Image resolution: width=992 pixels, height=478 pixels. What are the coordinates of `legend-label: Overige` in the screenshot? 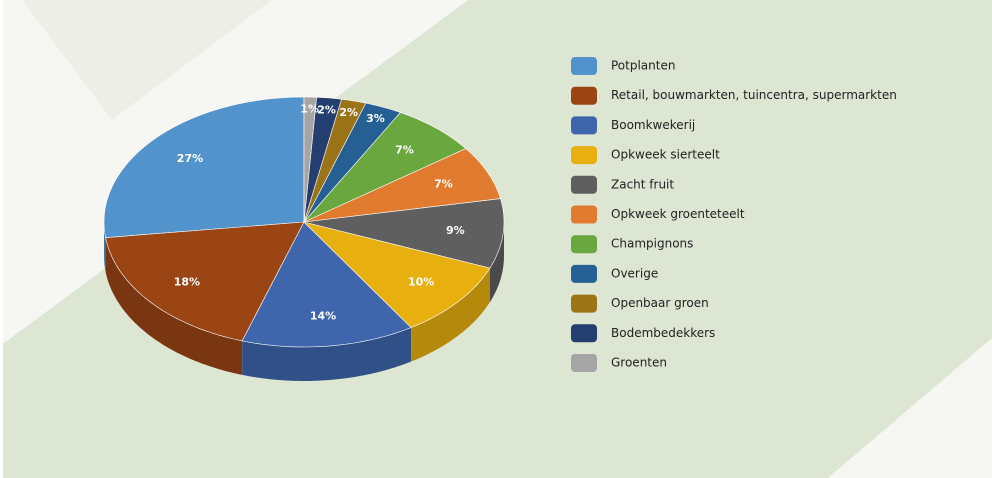 It's located at (634, 273).